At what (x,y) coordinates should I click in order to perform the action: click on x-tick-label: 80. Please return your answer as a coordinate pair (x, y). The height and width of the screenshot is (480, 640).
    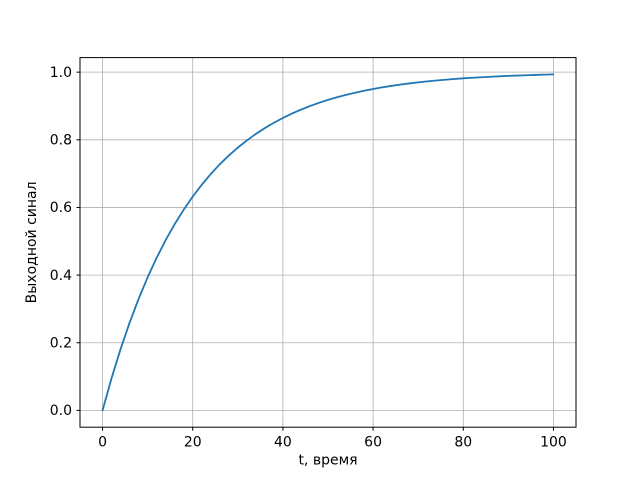
    Looking at the image, I should click on (463, 443).